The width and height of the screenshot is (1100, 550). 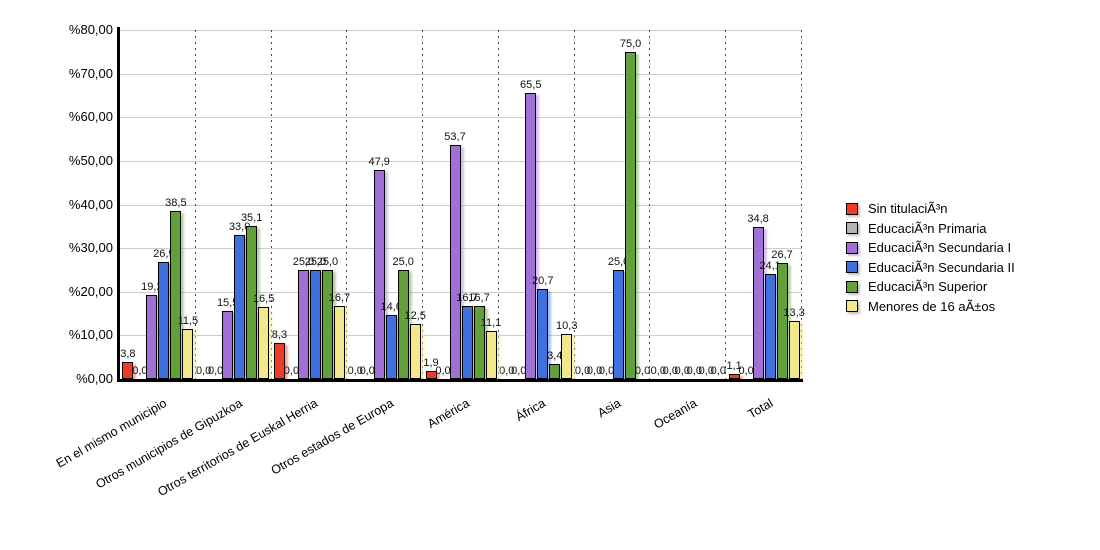 What do you see at coordinates (908, 209) in the screenshot?
I see `legend-label: Sin titulaciÃ³n` at bounding box center [908, 209].